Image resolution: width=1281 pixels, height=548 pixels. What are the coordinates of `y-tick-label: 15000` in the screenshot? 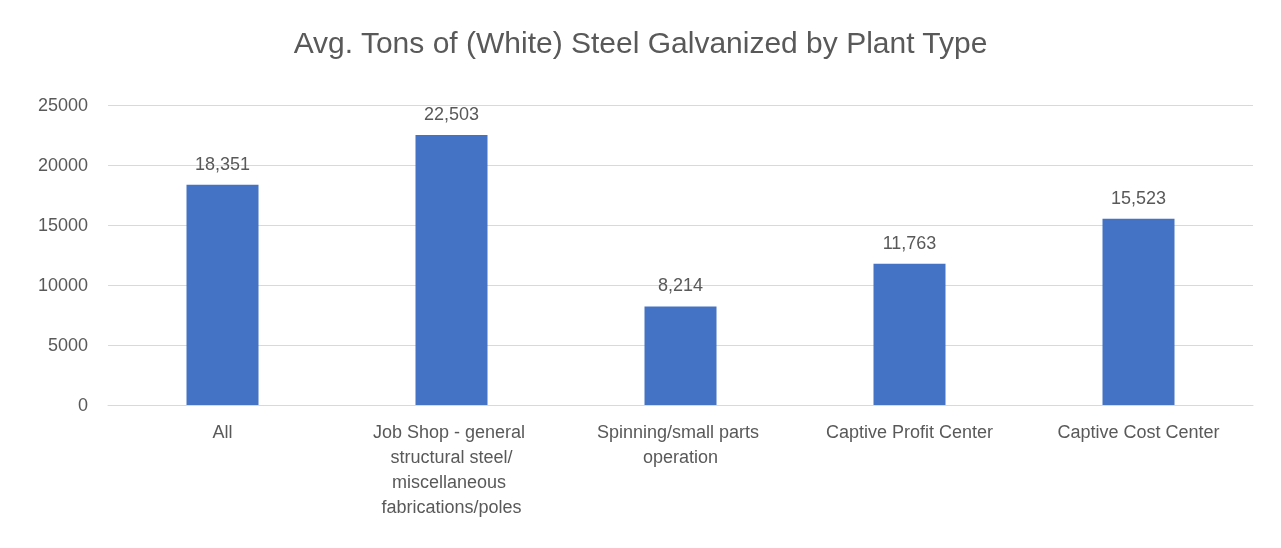 It's located at (62, 225).